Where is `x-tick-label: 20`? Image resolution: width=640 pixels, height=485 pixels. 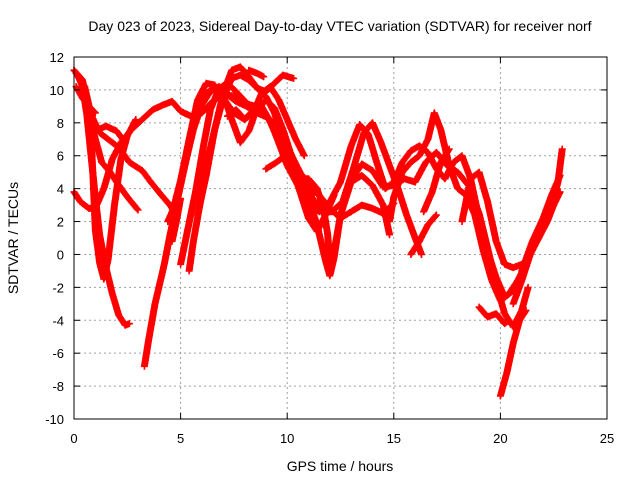
x-tick-label: 20 is located at coordinates (500, 438).